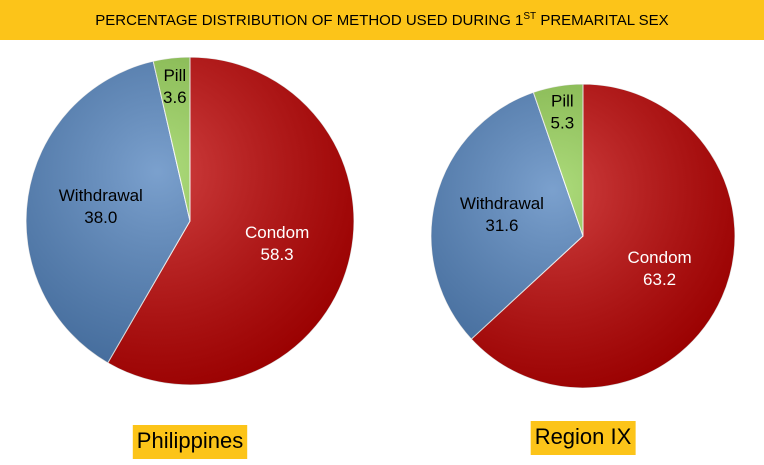  Describe the element at coordinates (563, 123) in the screenshot. I see `slice-value: 5.3` at that location.